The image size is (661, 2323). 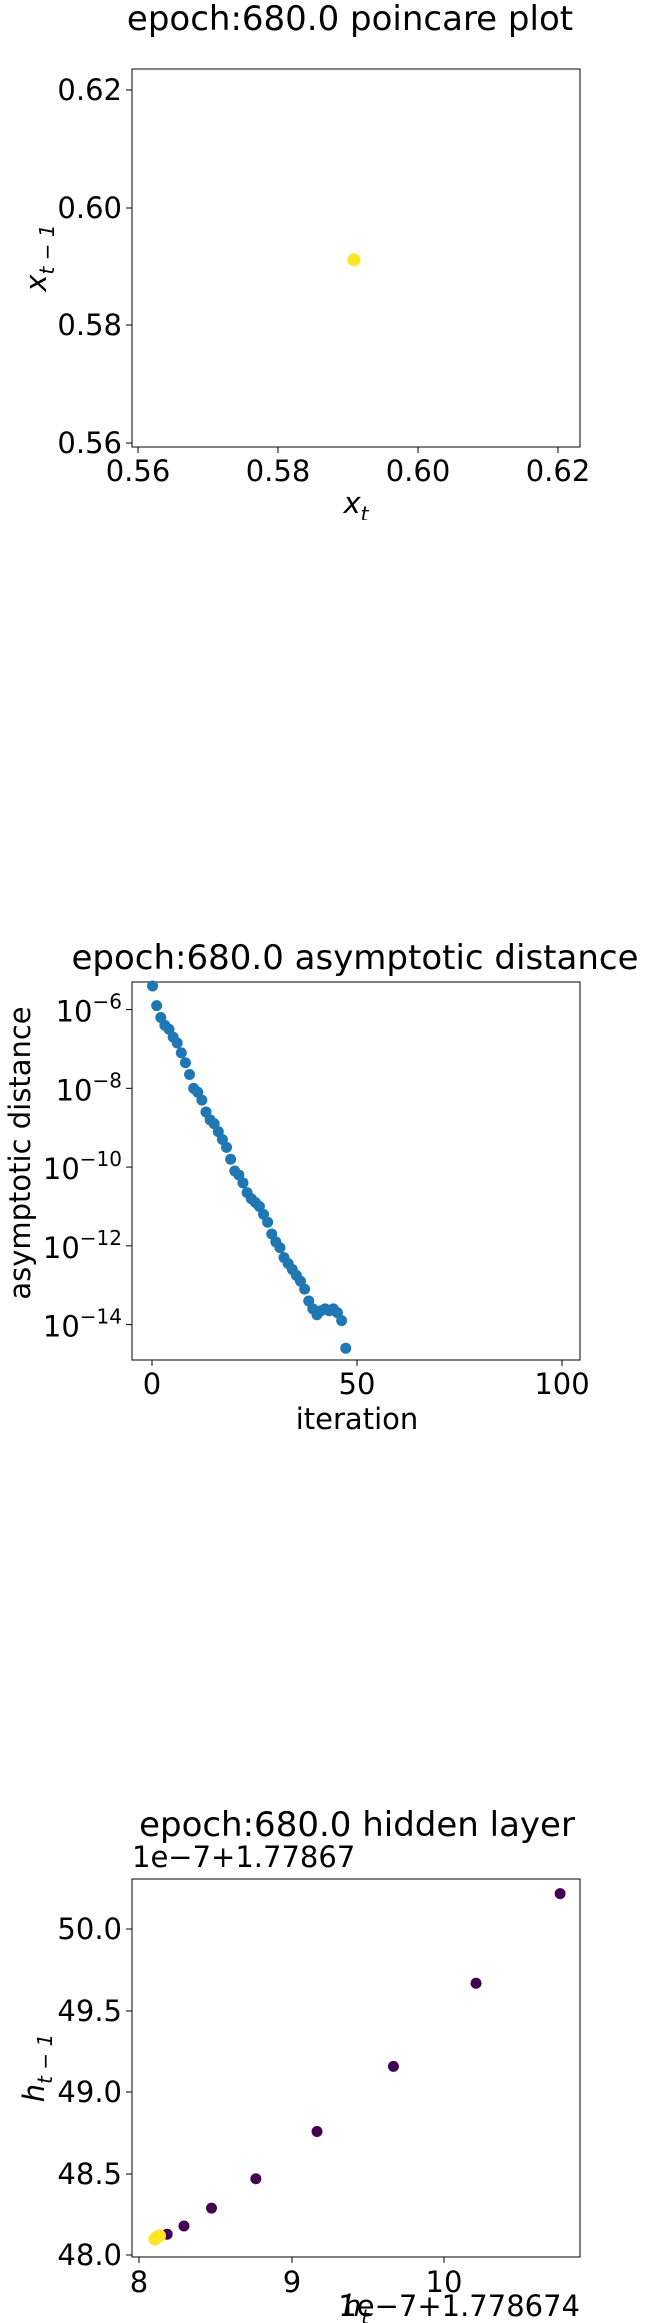 I want to click on x-axis-label: xt, so click(x=355, y=503).